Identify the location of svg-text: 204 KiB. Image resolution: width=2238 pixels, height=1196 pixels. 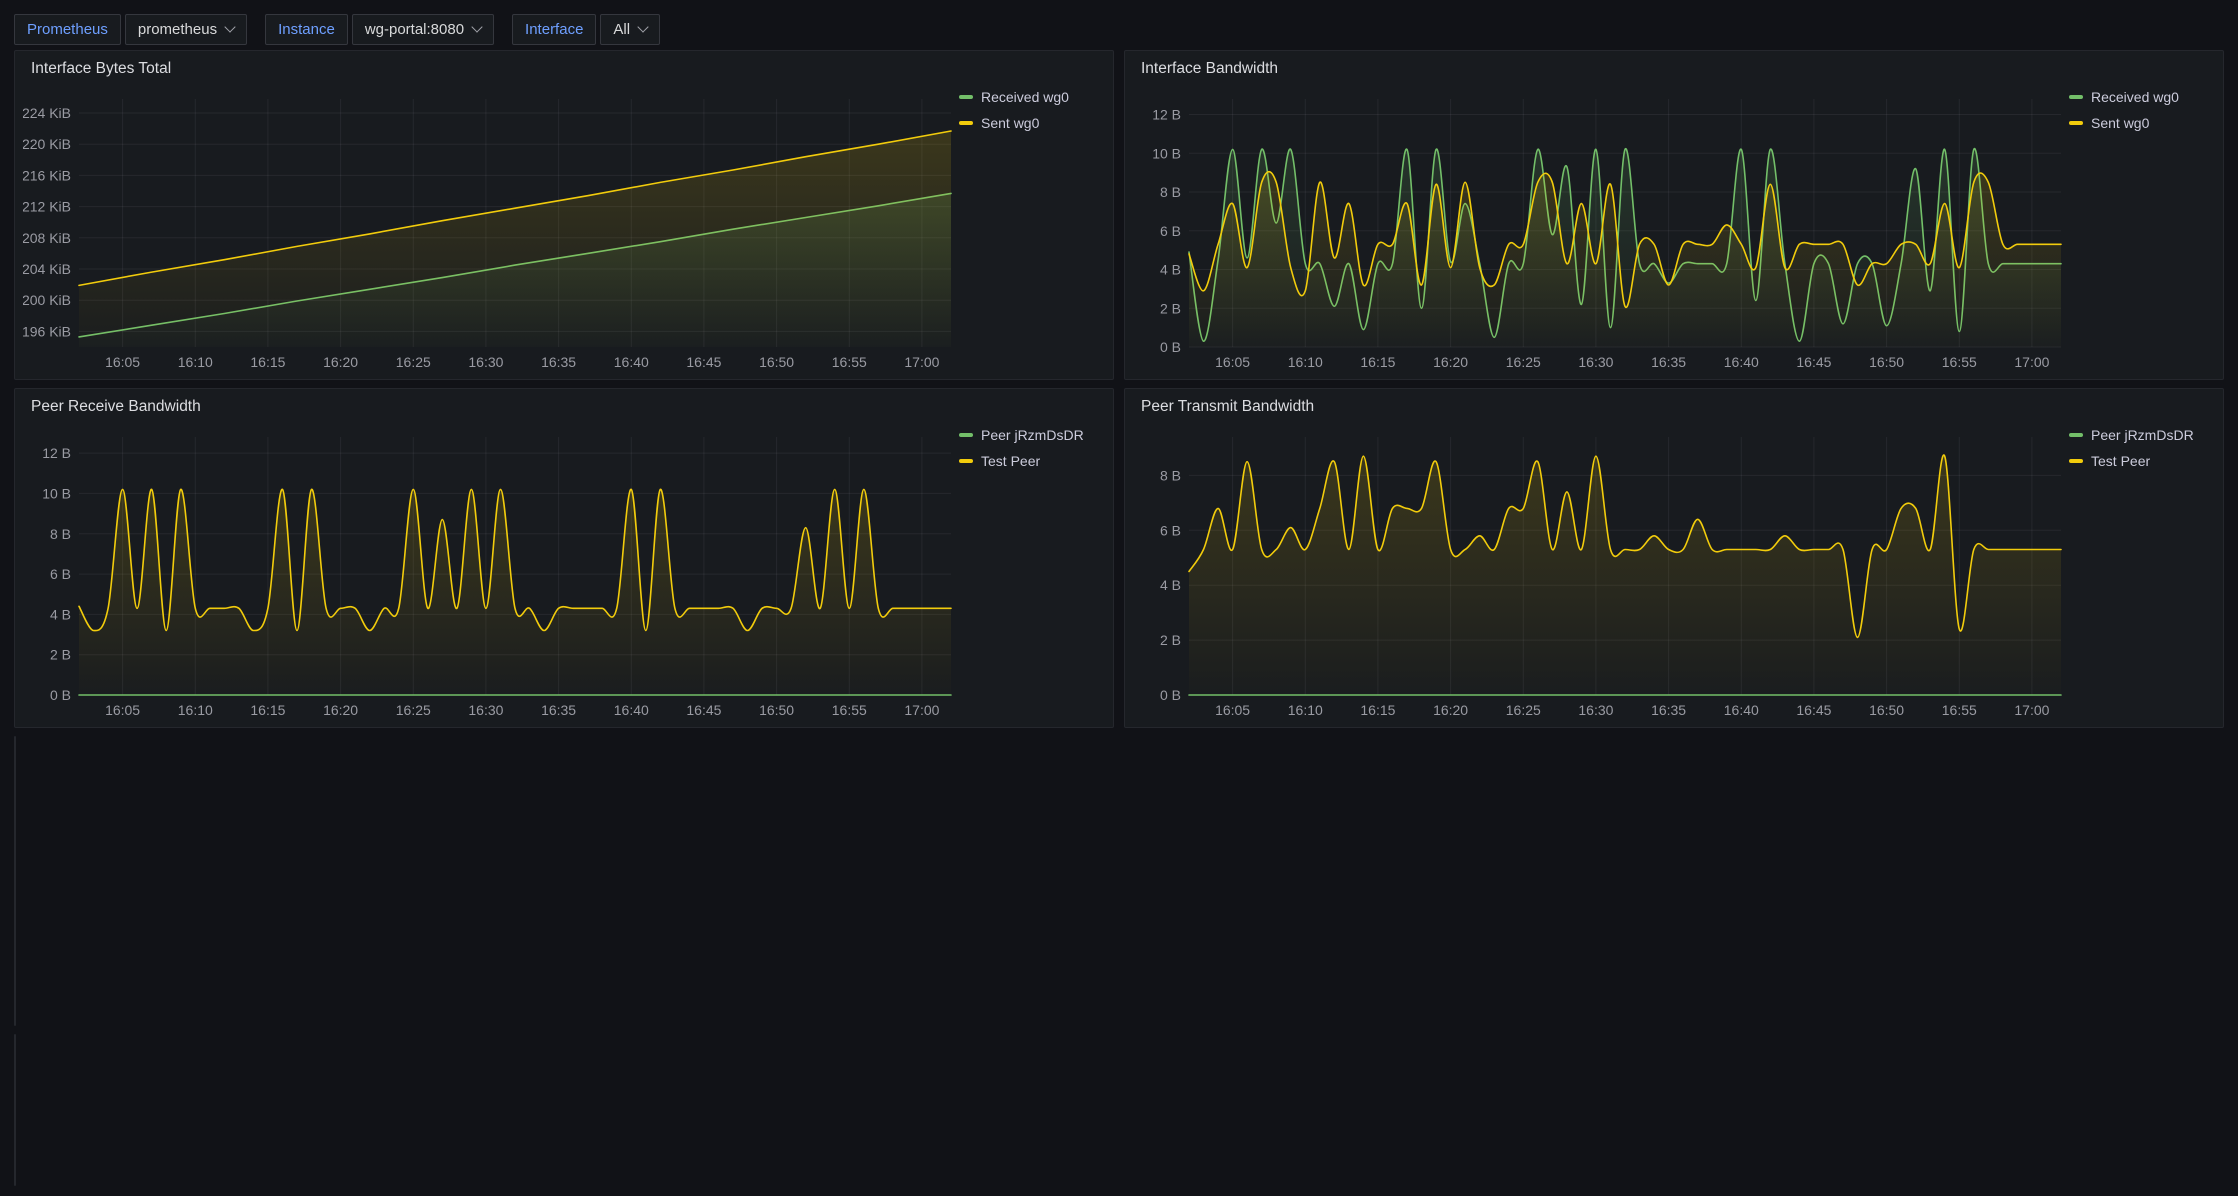
(47, 269).